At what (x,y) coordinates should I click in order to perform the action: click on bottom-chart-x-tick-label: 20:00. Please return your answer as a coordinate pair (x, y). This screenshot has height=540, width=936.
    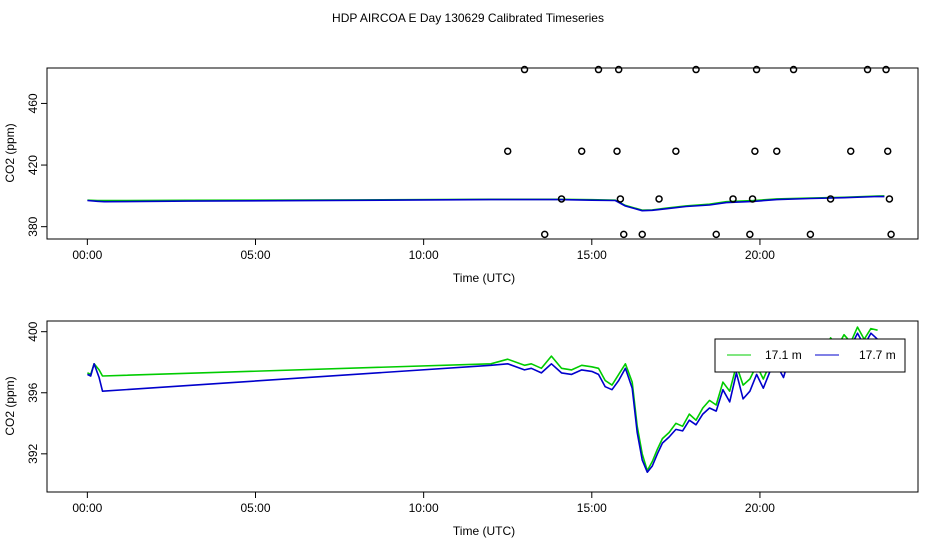
    Looking at the image, I should click on (760, 508).